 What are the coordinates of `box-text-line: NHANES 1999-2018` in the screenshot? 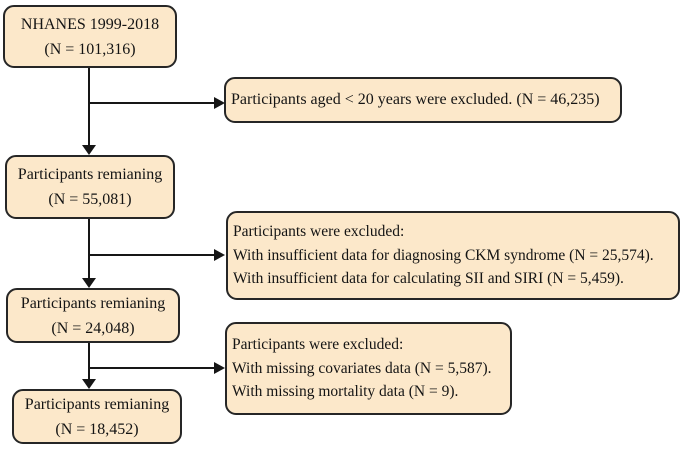 It's located at (90, 24).